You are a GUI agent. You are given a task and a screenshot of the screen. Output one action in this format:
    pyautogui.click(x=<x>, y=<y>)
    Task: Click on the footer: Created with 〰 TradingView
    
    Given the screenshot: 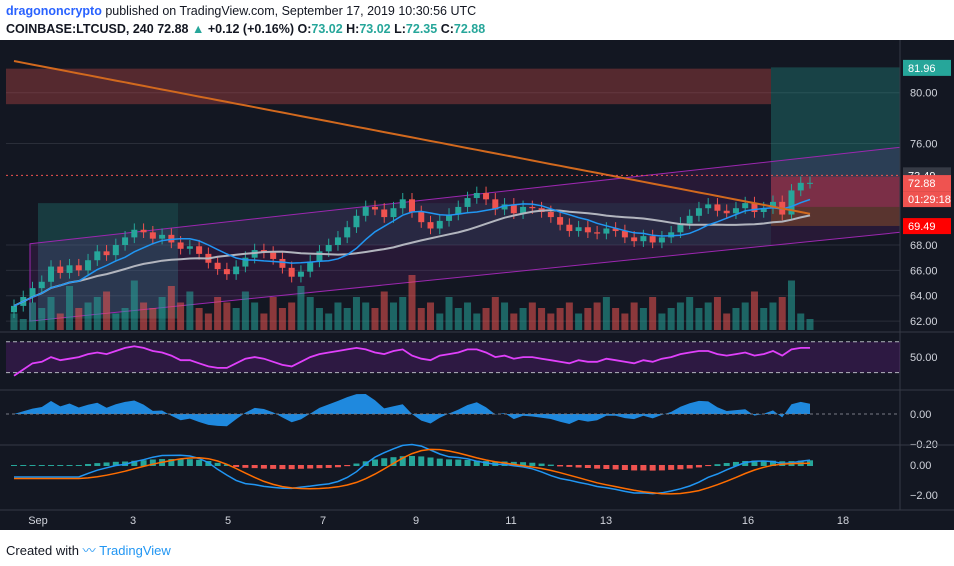 What is the action you would take?
    pyautogui.click(x=88, y=549)
    